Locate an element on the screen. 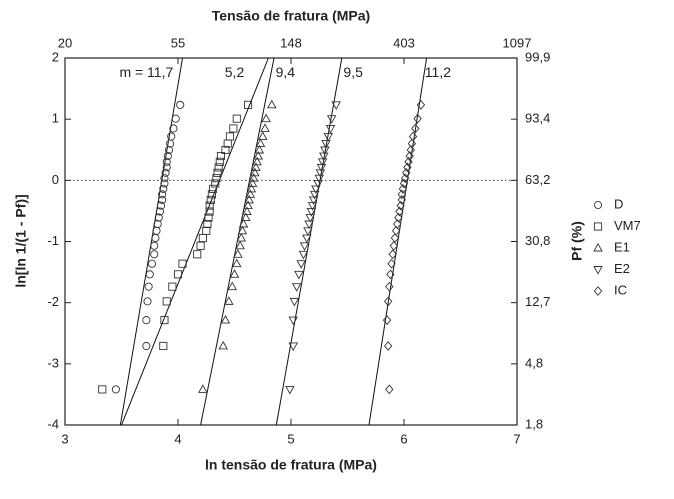 The width and height of the screenshot is (674, 499). legend-label: D is located at coordinates (618, 203).